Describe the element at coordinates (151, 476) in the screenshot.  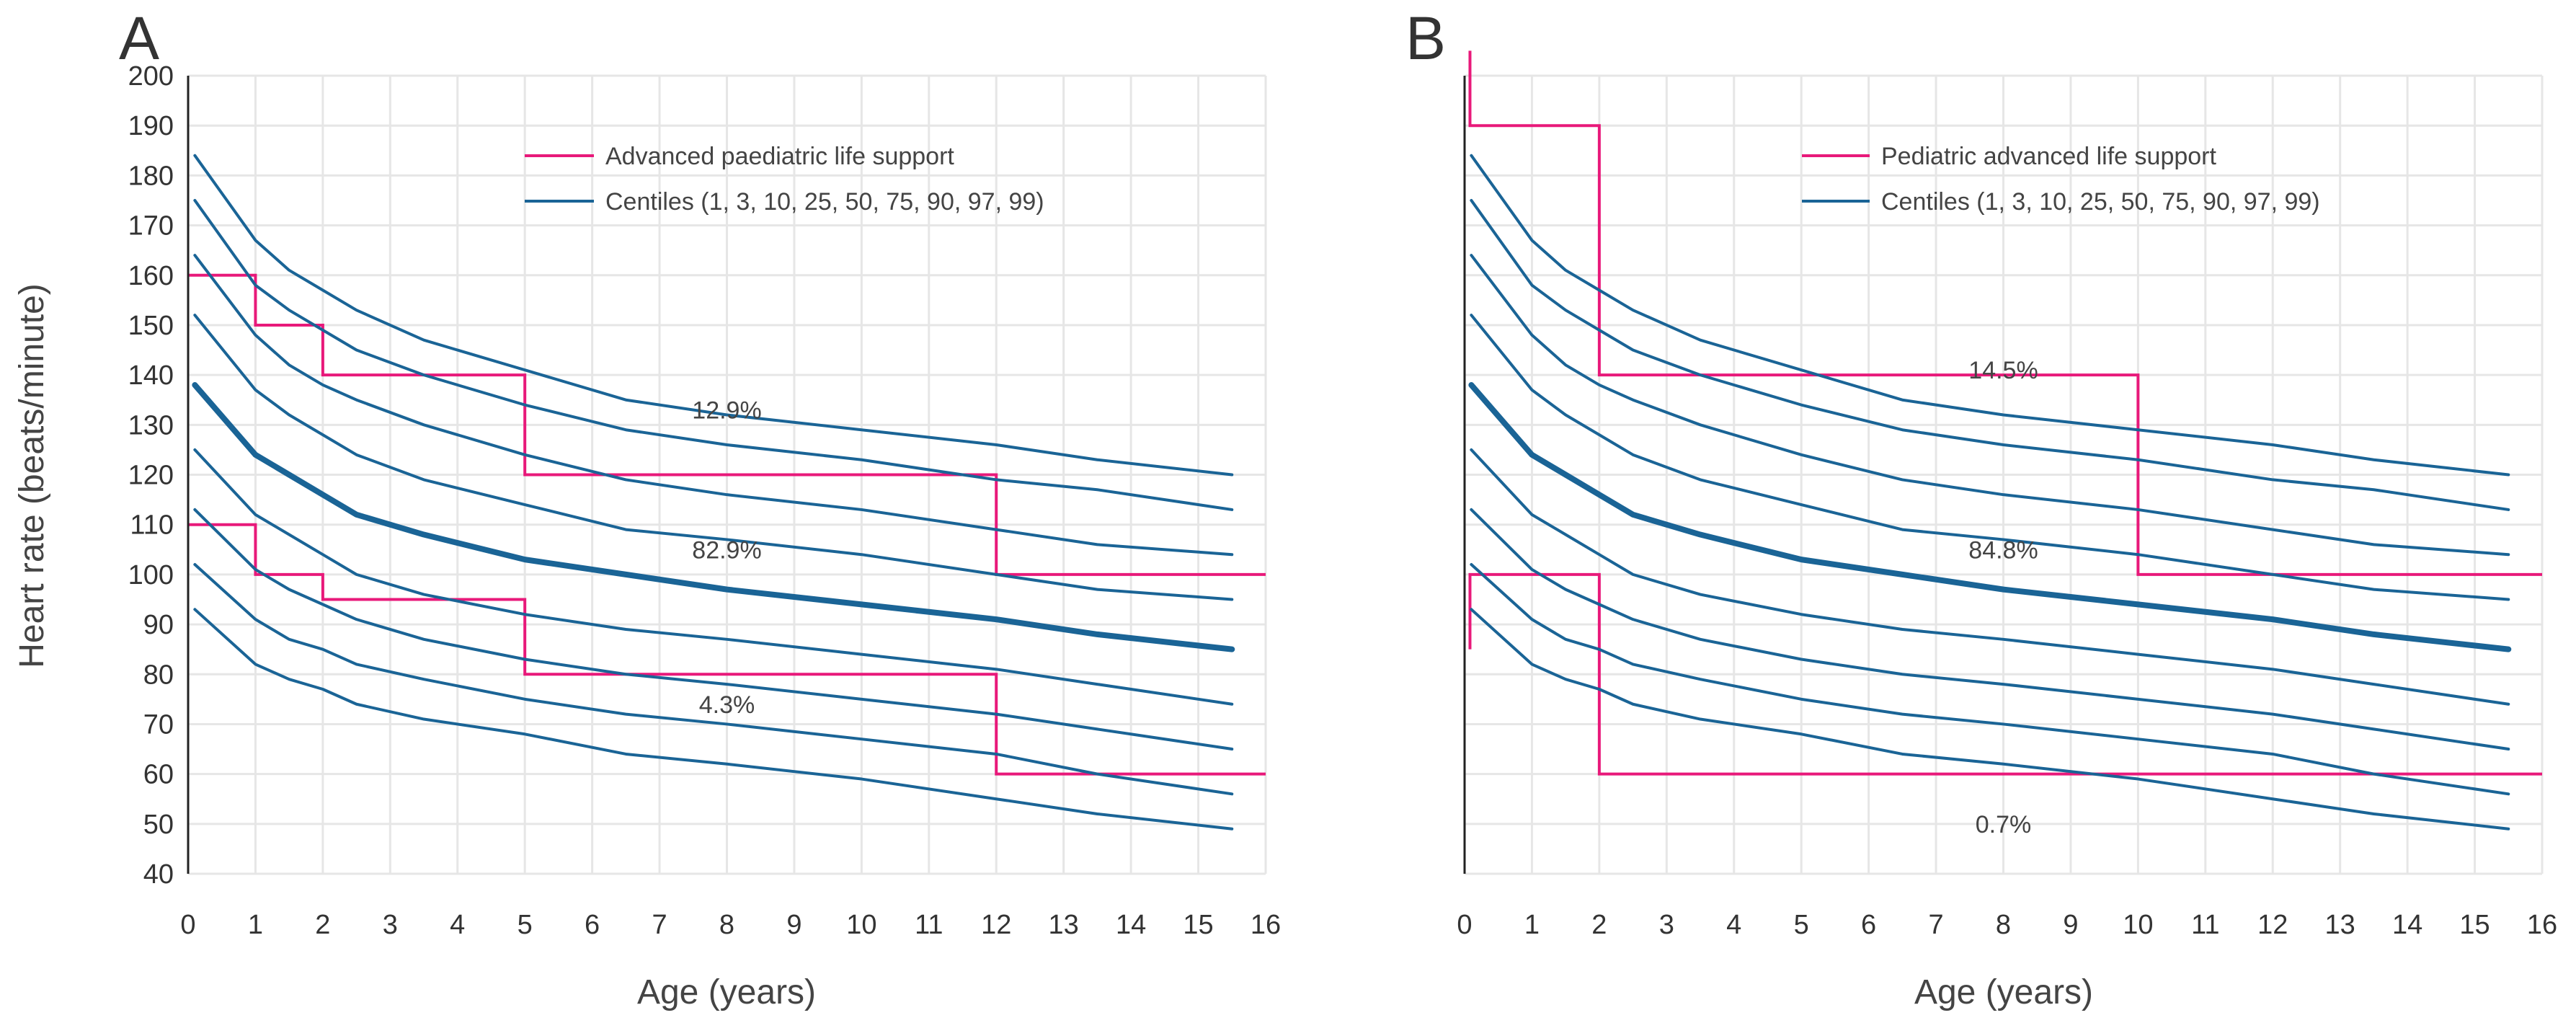
I see `y-tick-label: 120` at that location.